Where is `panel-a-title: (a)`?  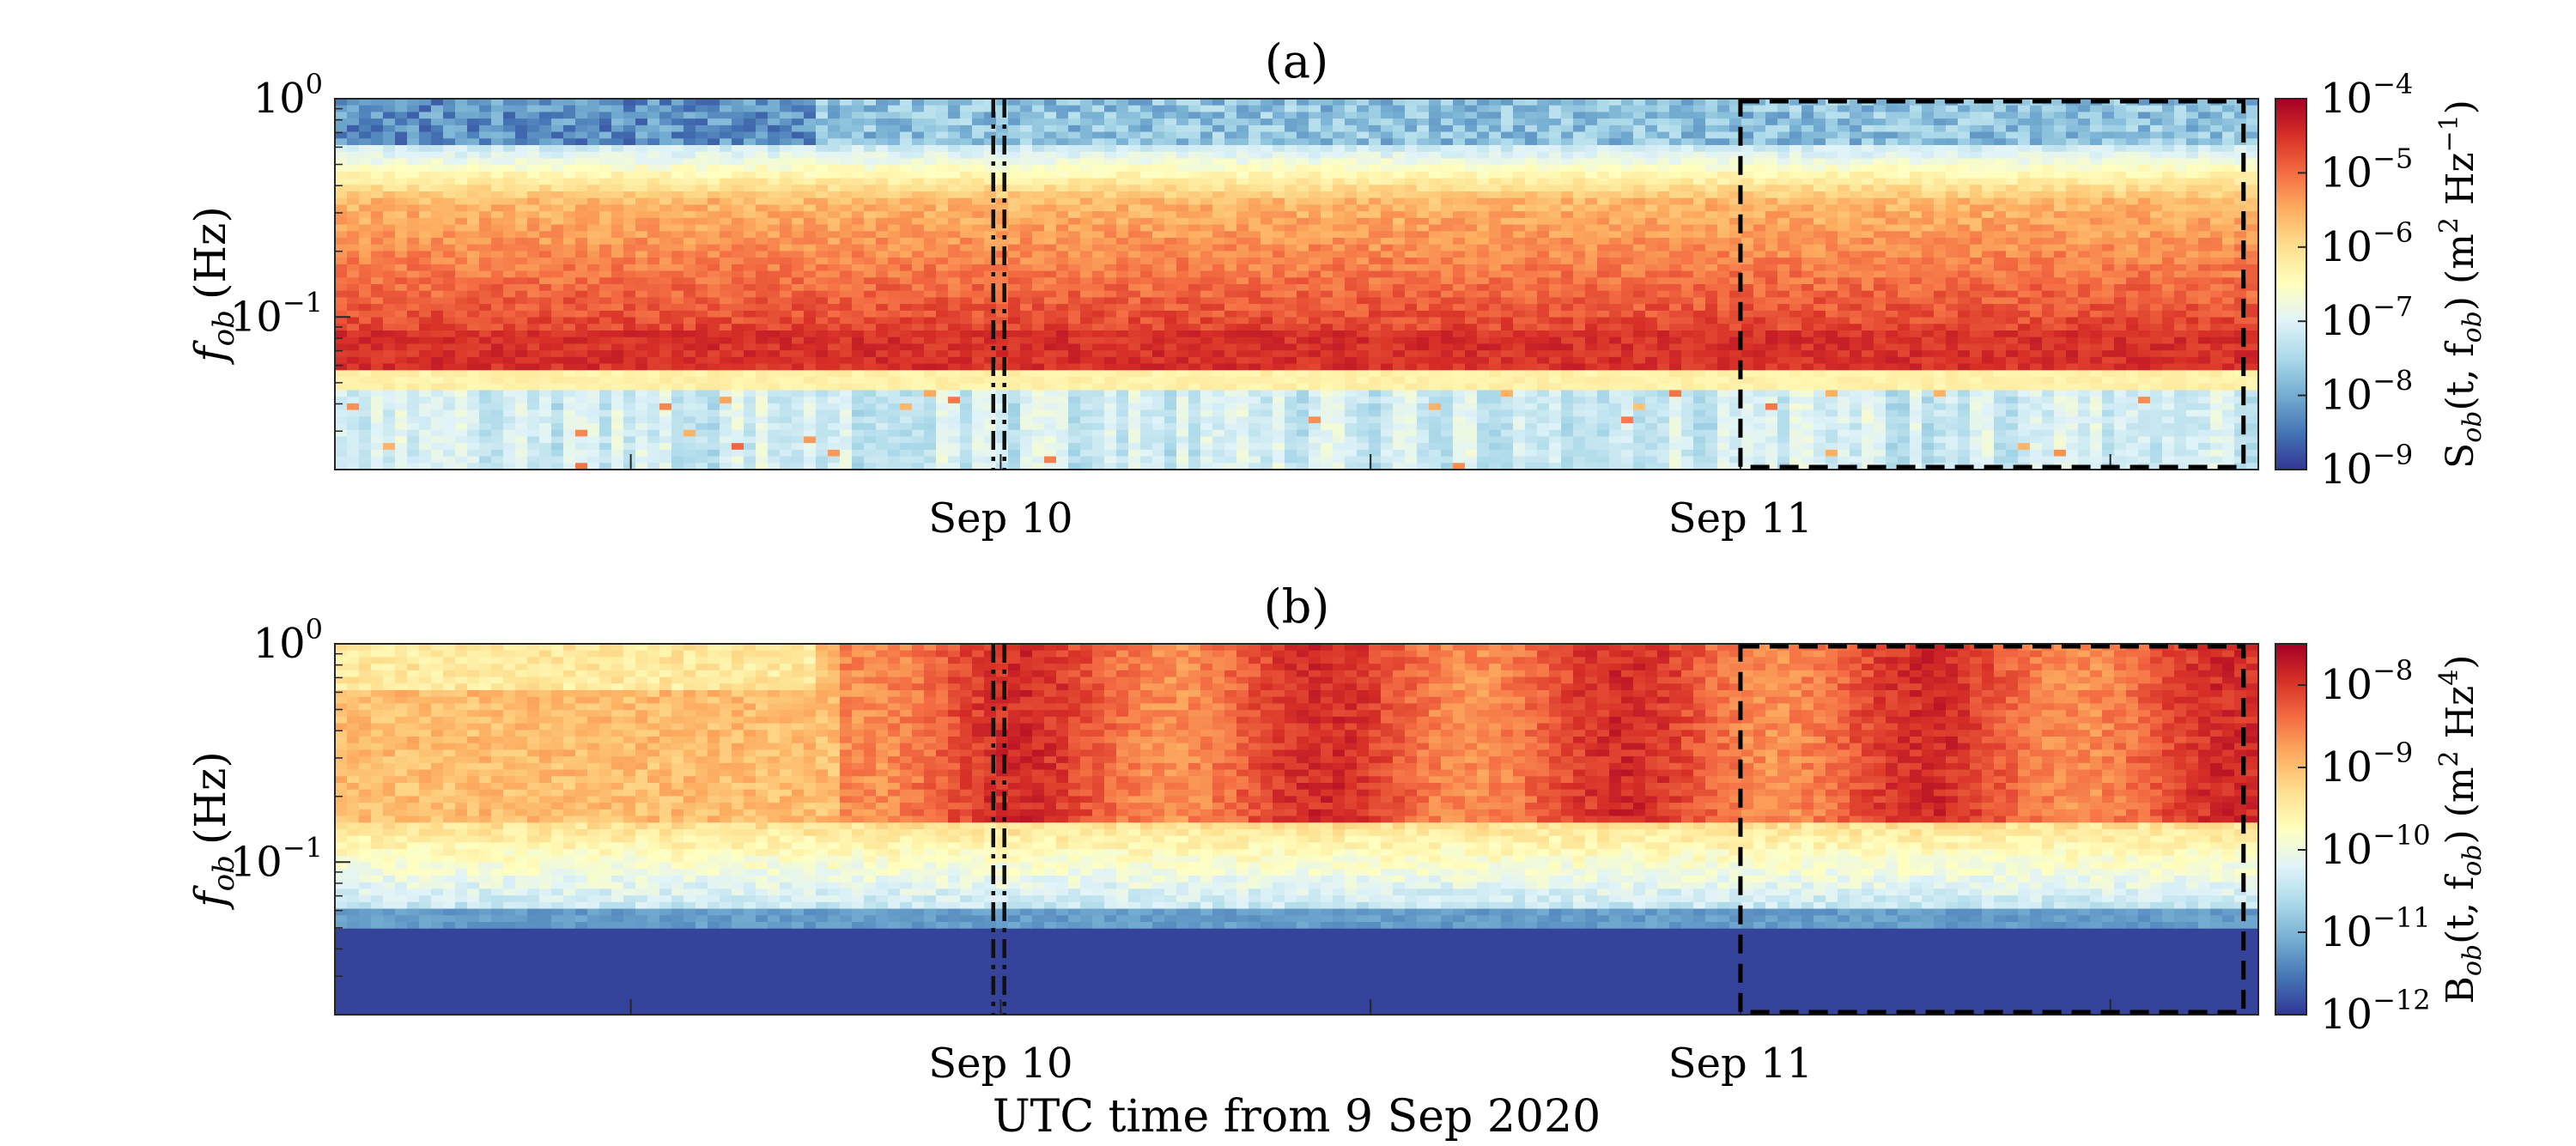
panel-a-title: (a) is located at coordinates (1297, 61).